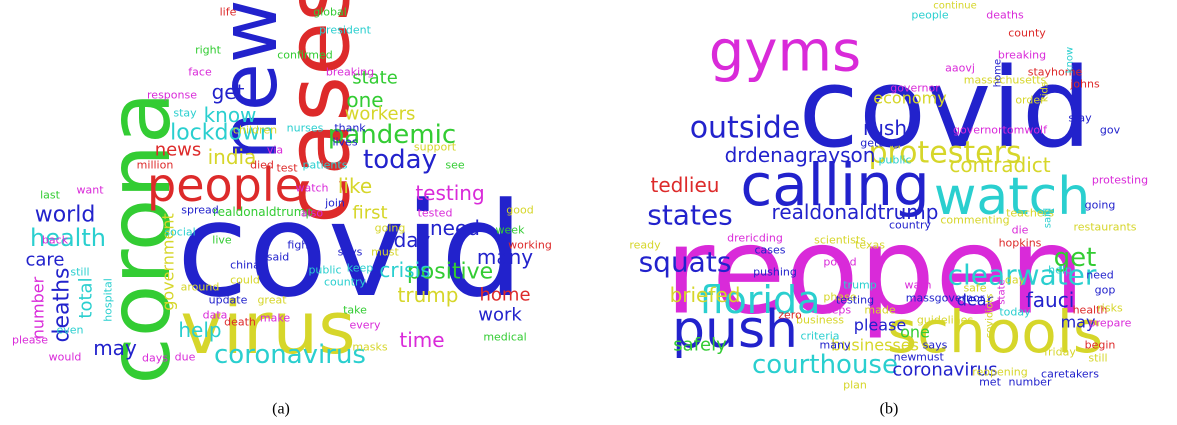 The width and height of the screenshot is (1177, 425). I want to click on word: confirmed, so click(304, 55).